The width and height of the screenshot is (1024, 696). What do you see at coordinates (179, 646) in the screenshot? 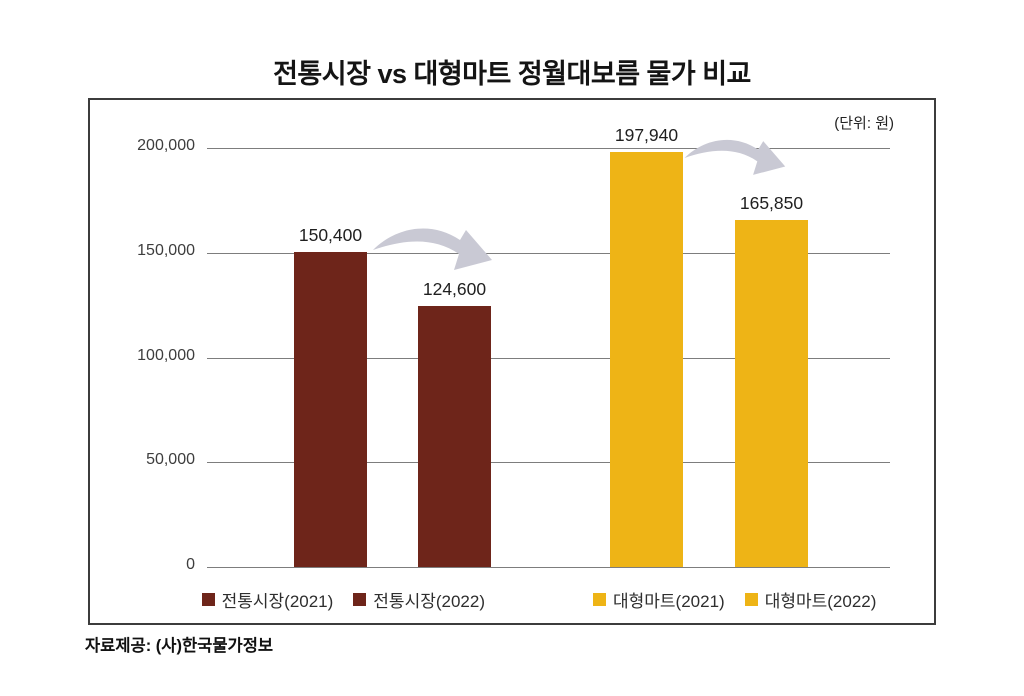
I see `source-credit: 자료제공: (사)한국물가정보` at bounding box center [179, 646].